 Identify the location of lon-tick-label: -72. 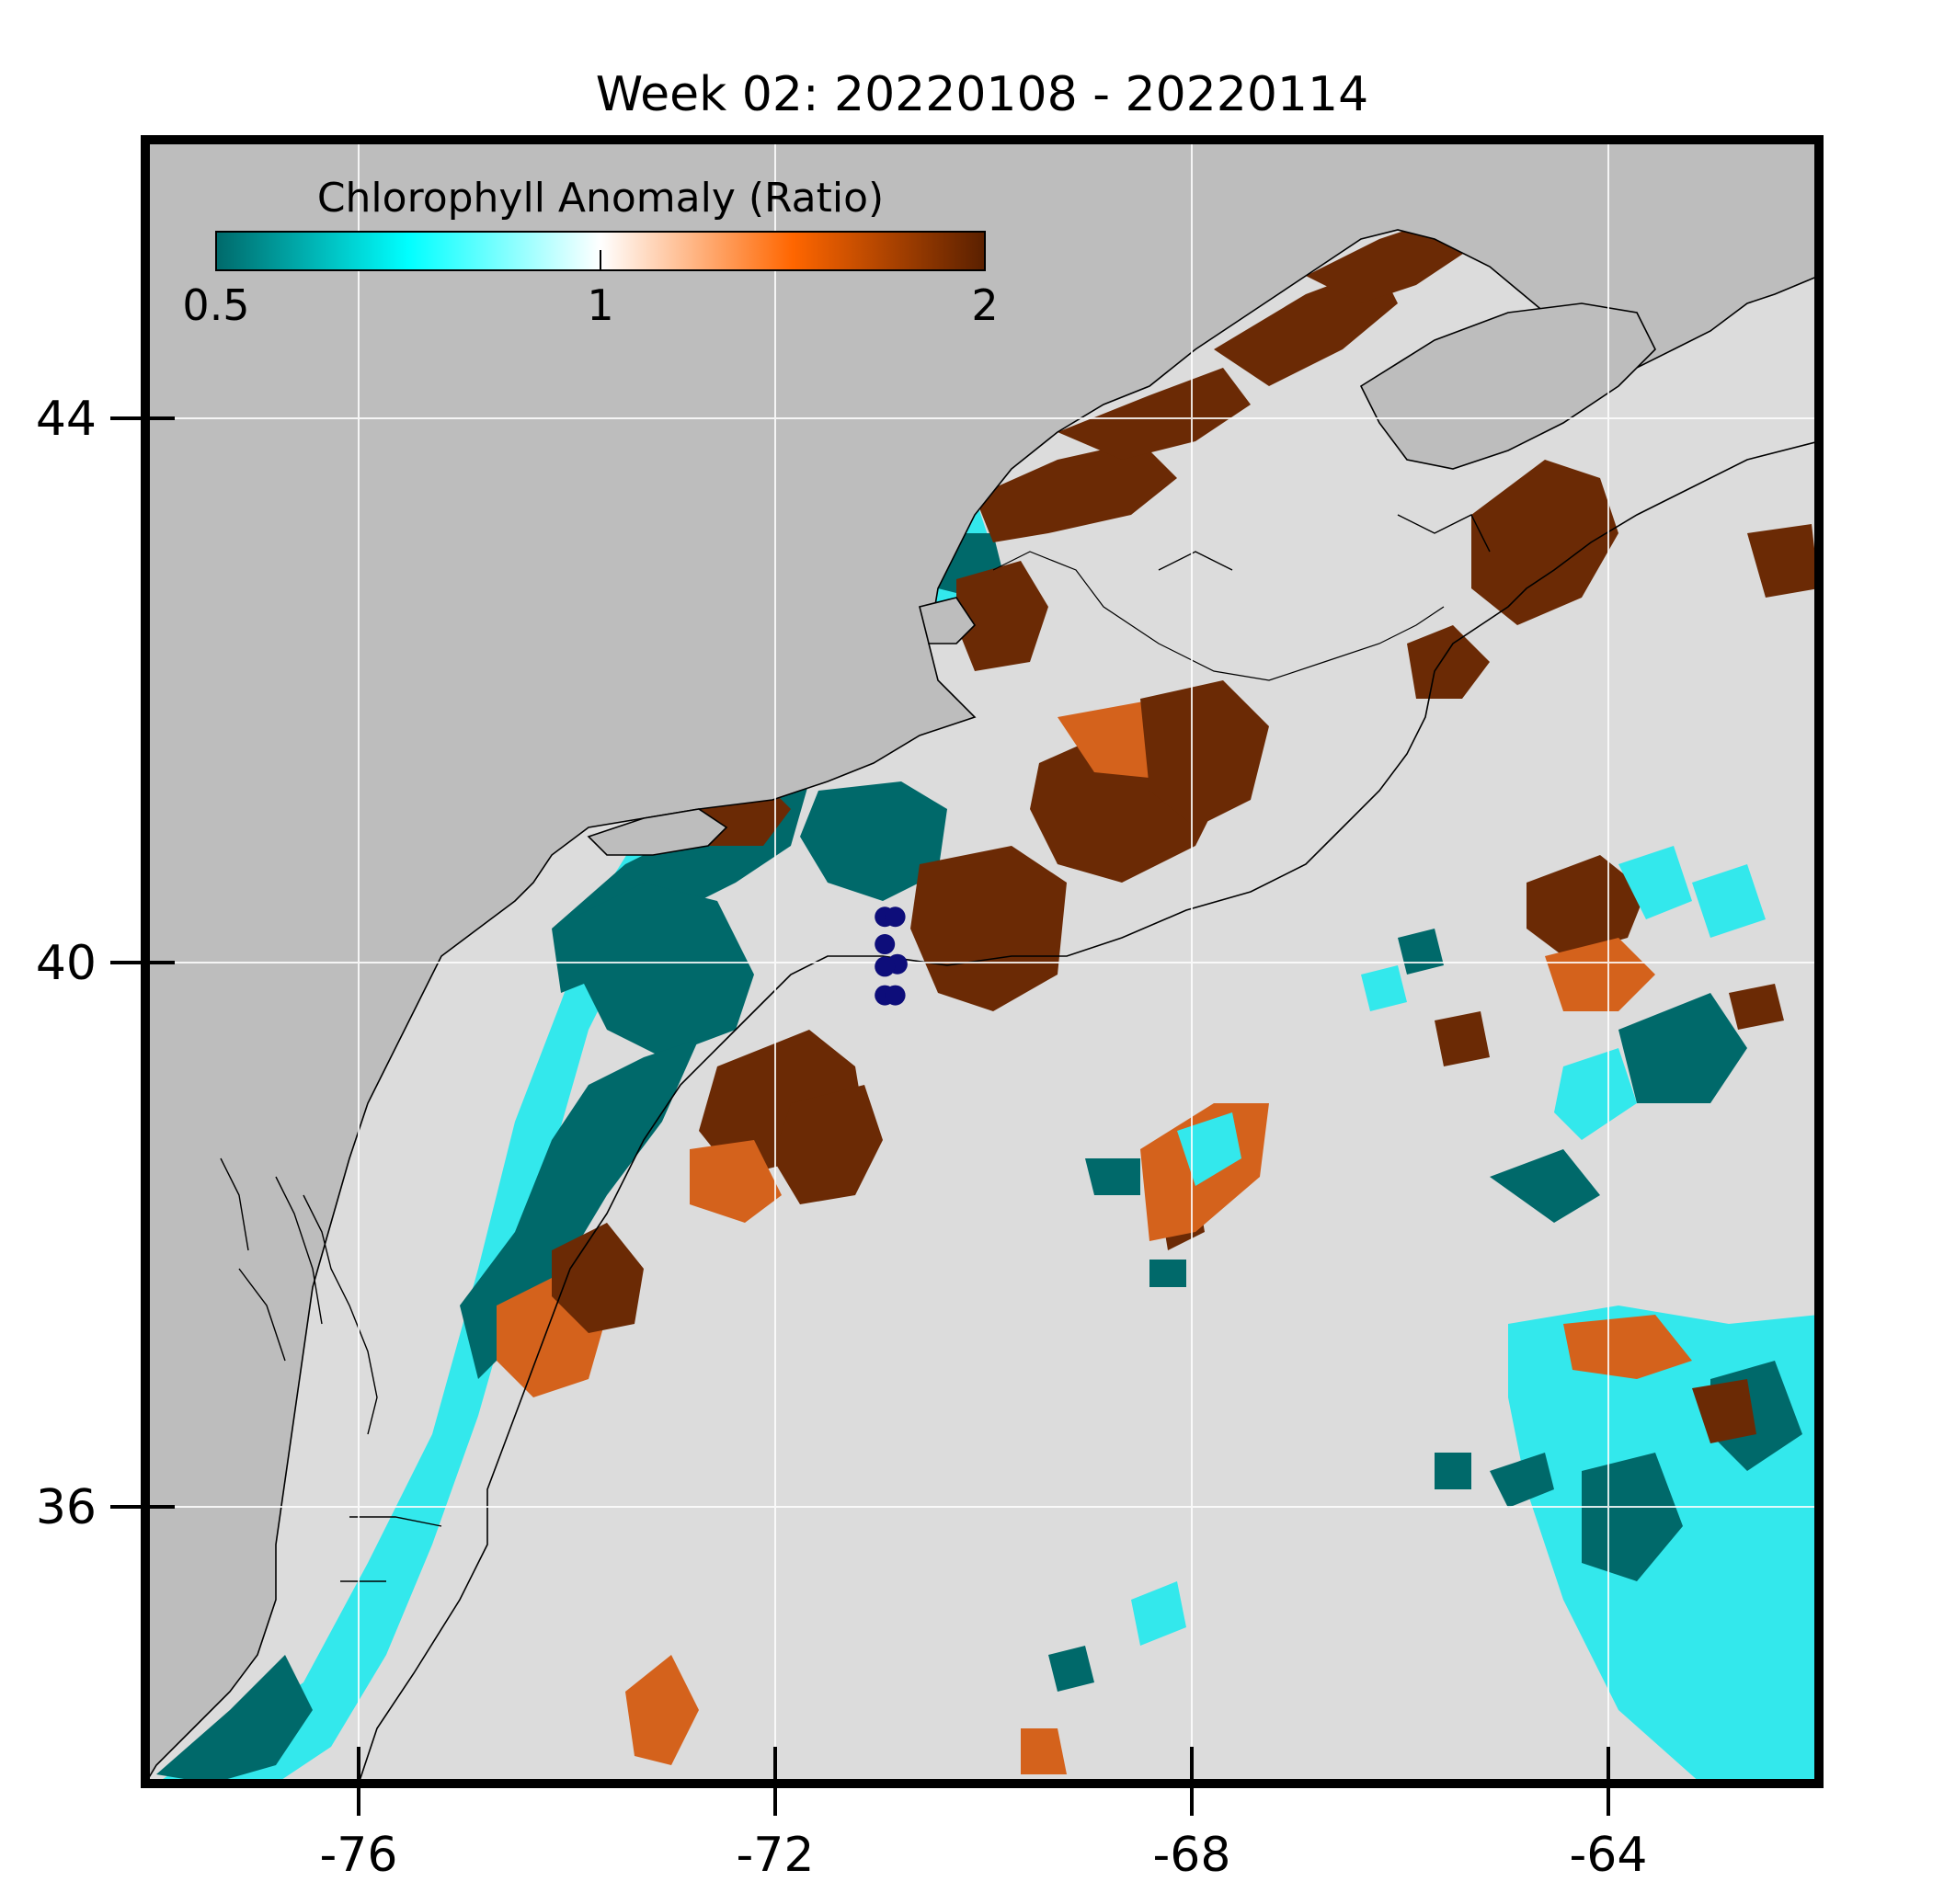
(776, 1855).